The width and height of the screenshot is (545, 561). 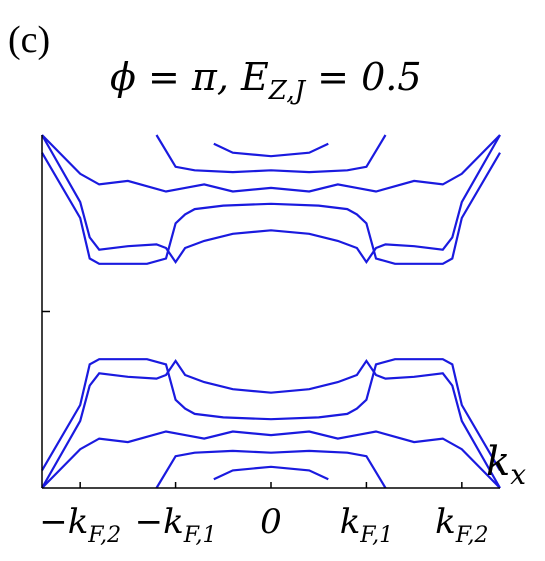 What do you see at coordinates (461, 525) in the screenshot?
I see `x-tick-label-4: kF,2` at bounding box center [461, 525].